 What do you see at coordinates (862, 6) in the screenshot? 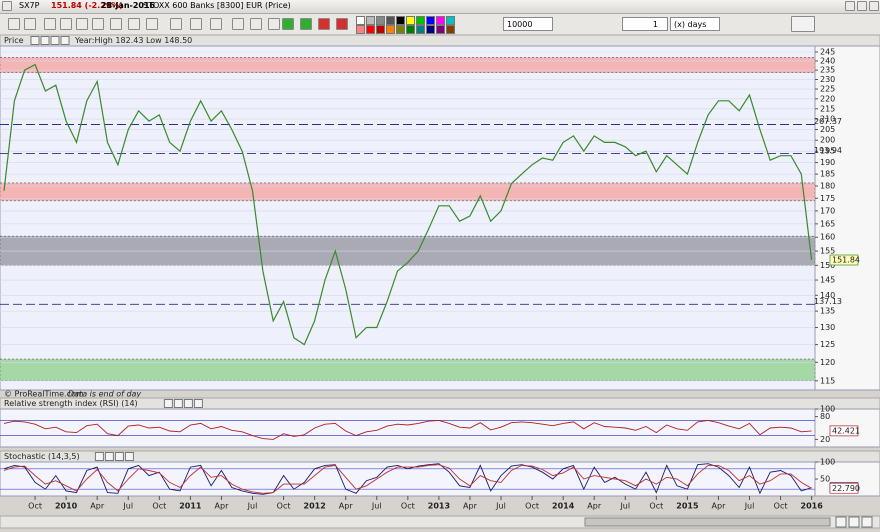
I see `maximize-button` at bounding box center [862, 6].